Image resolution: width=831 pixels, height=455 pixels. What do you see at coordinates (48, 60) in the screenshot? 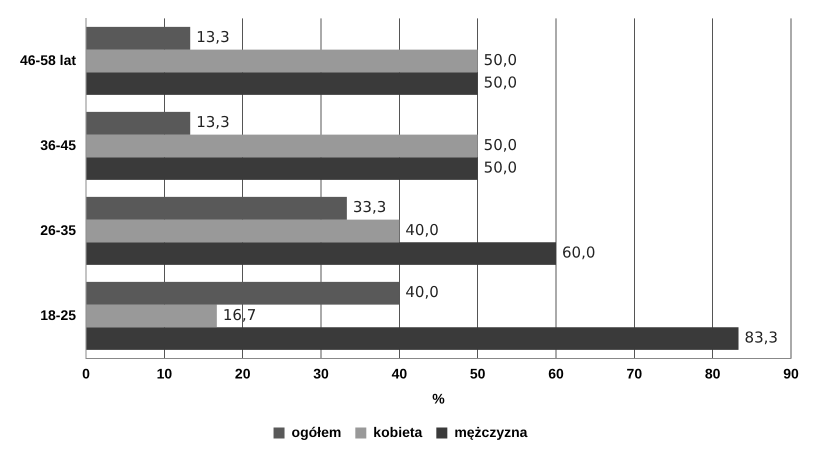
I see `y-tick-label: 46-58 lat` at bounding box center [48, 60].